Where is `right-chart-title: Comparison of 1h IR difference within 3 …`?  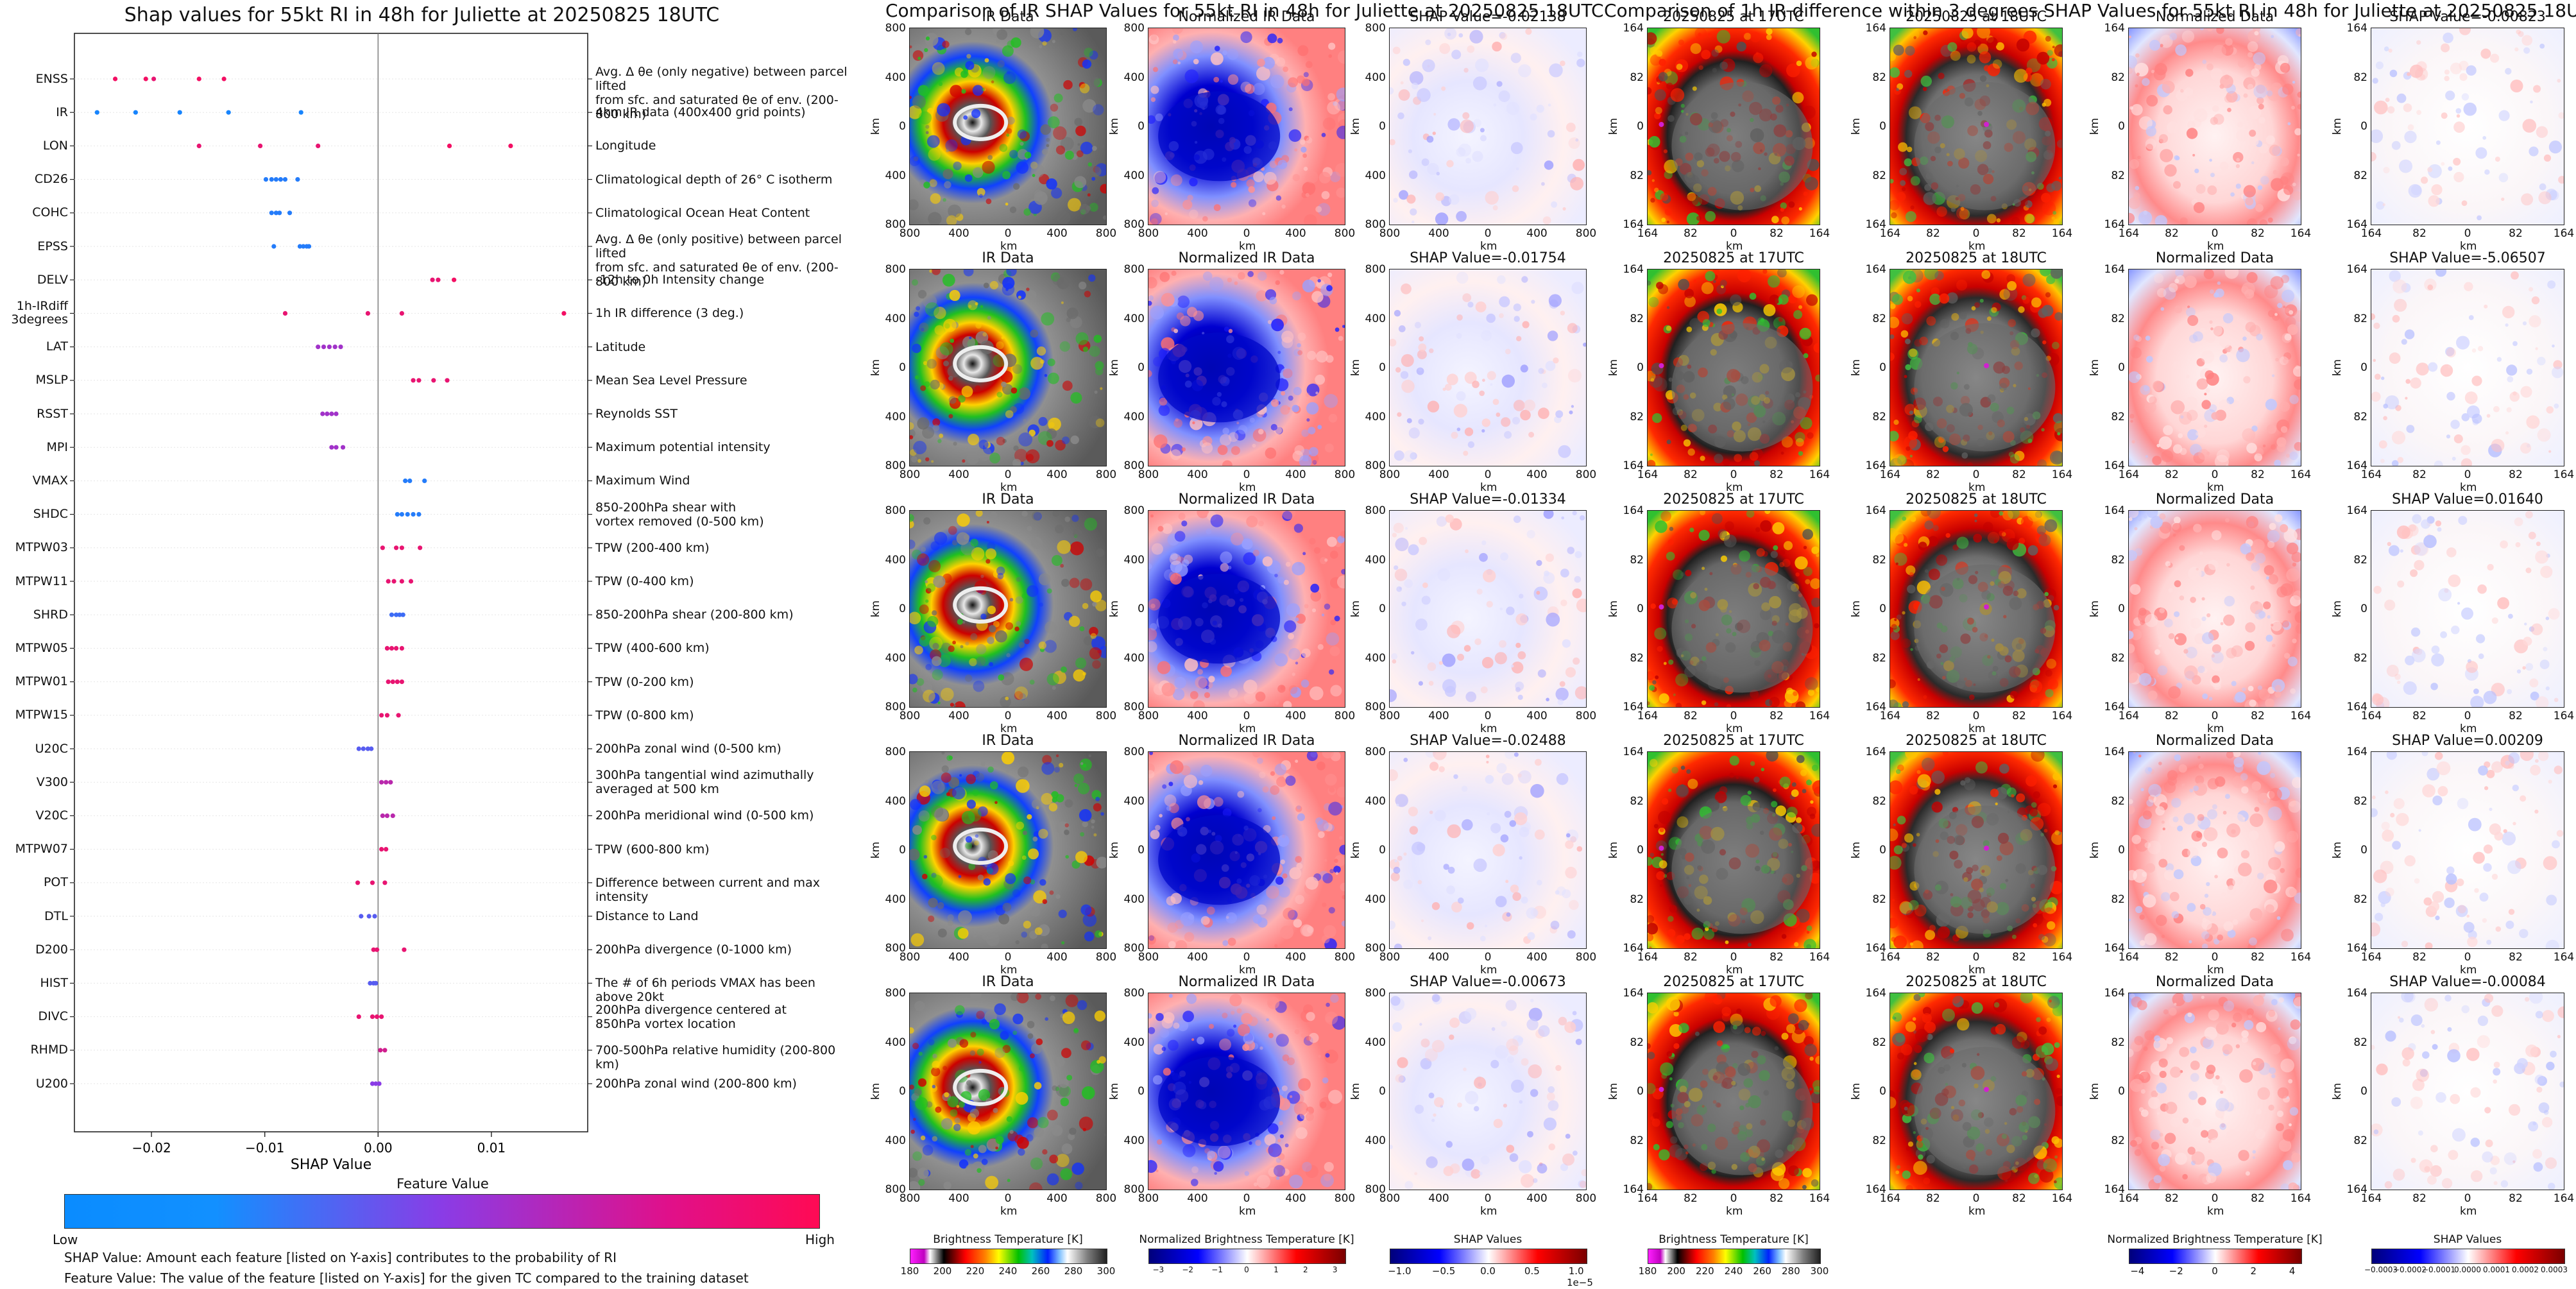
right-chart-title: Comparison of 1h IR difference within 3 … is located at coordinates (2090, 11).